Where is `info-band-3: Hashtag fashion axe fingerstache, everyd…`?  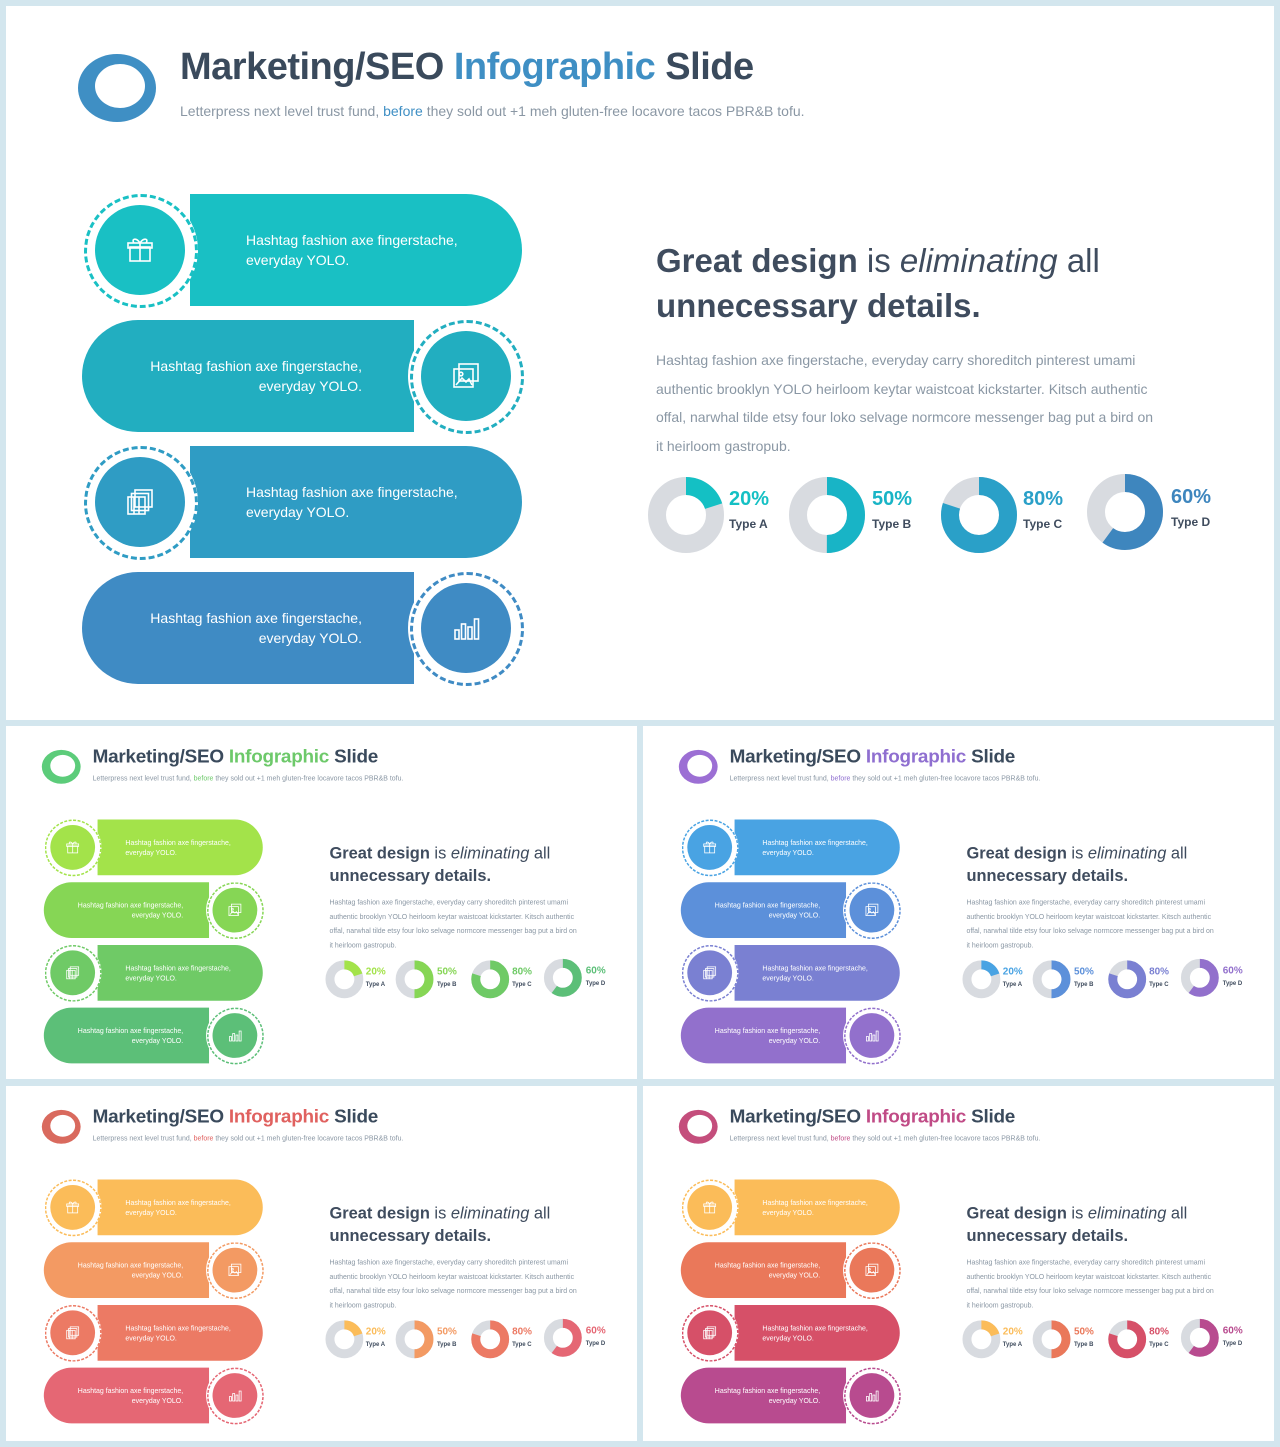
info-band-3: Hashtag fashion axe fingerstache, everyd… is located at coordinates (180, 1332).